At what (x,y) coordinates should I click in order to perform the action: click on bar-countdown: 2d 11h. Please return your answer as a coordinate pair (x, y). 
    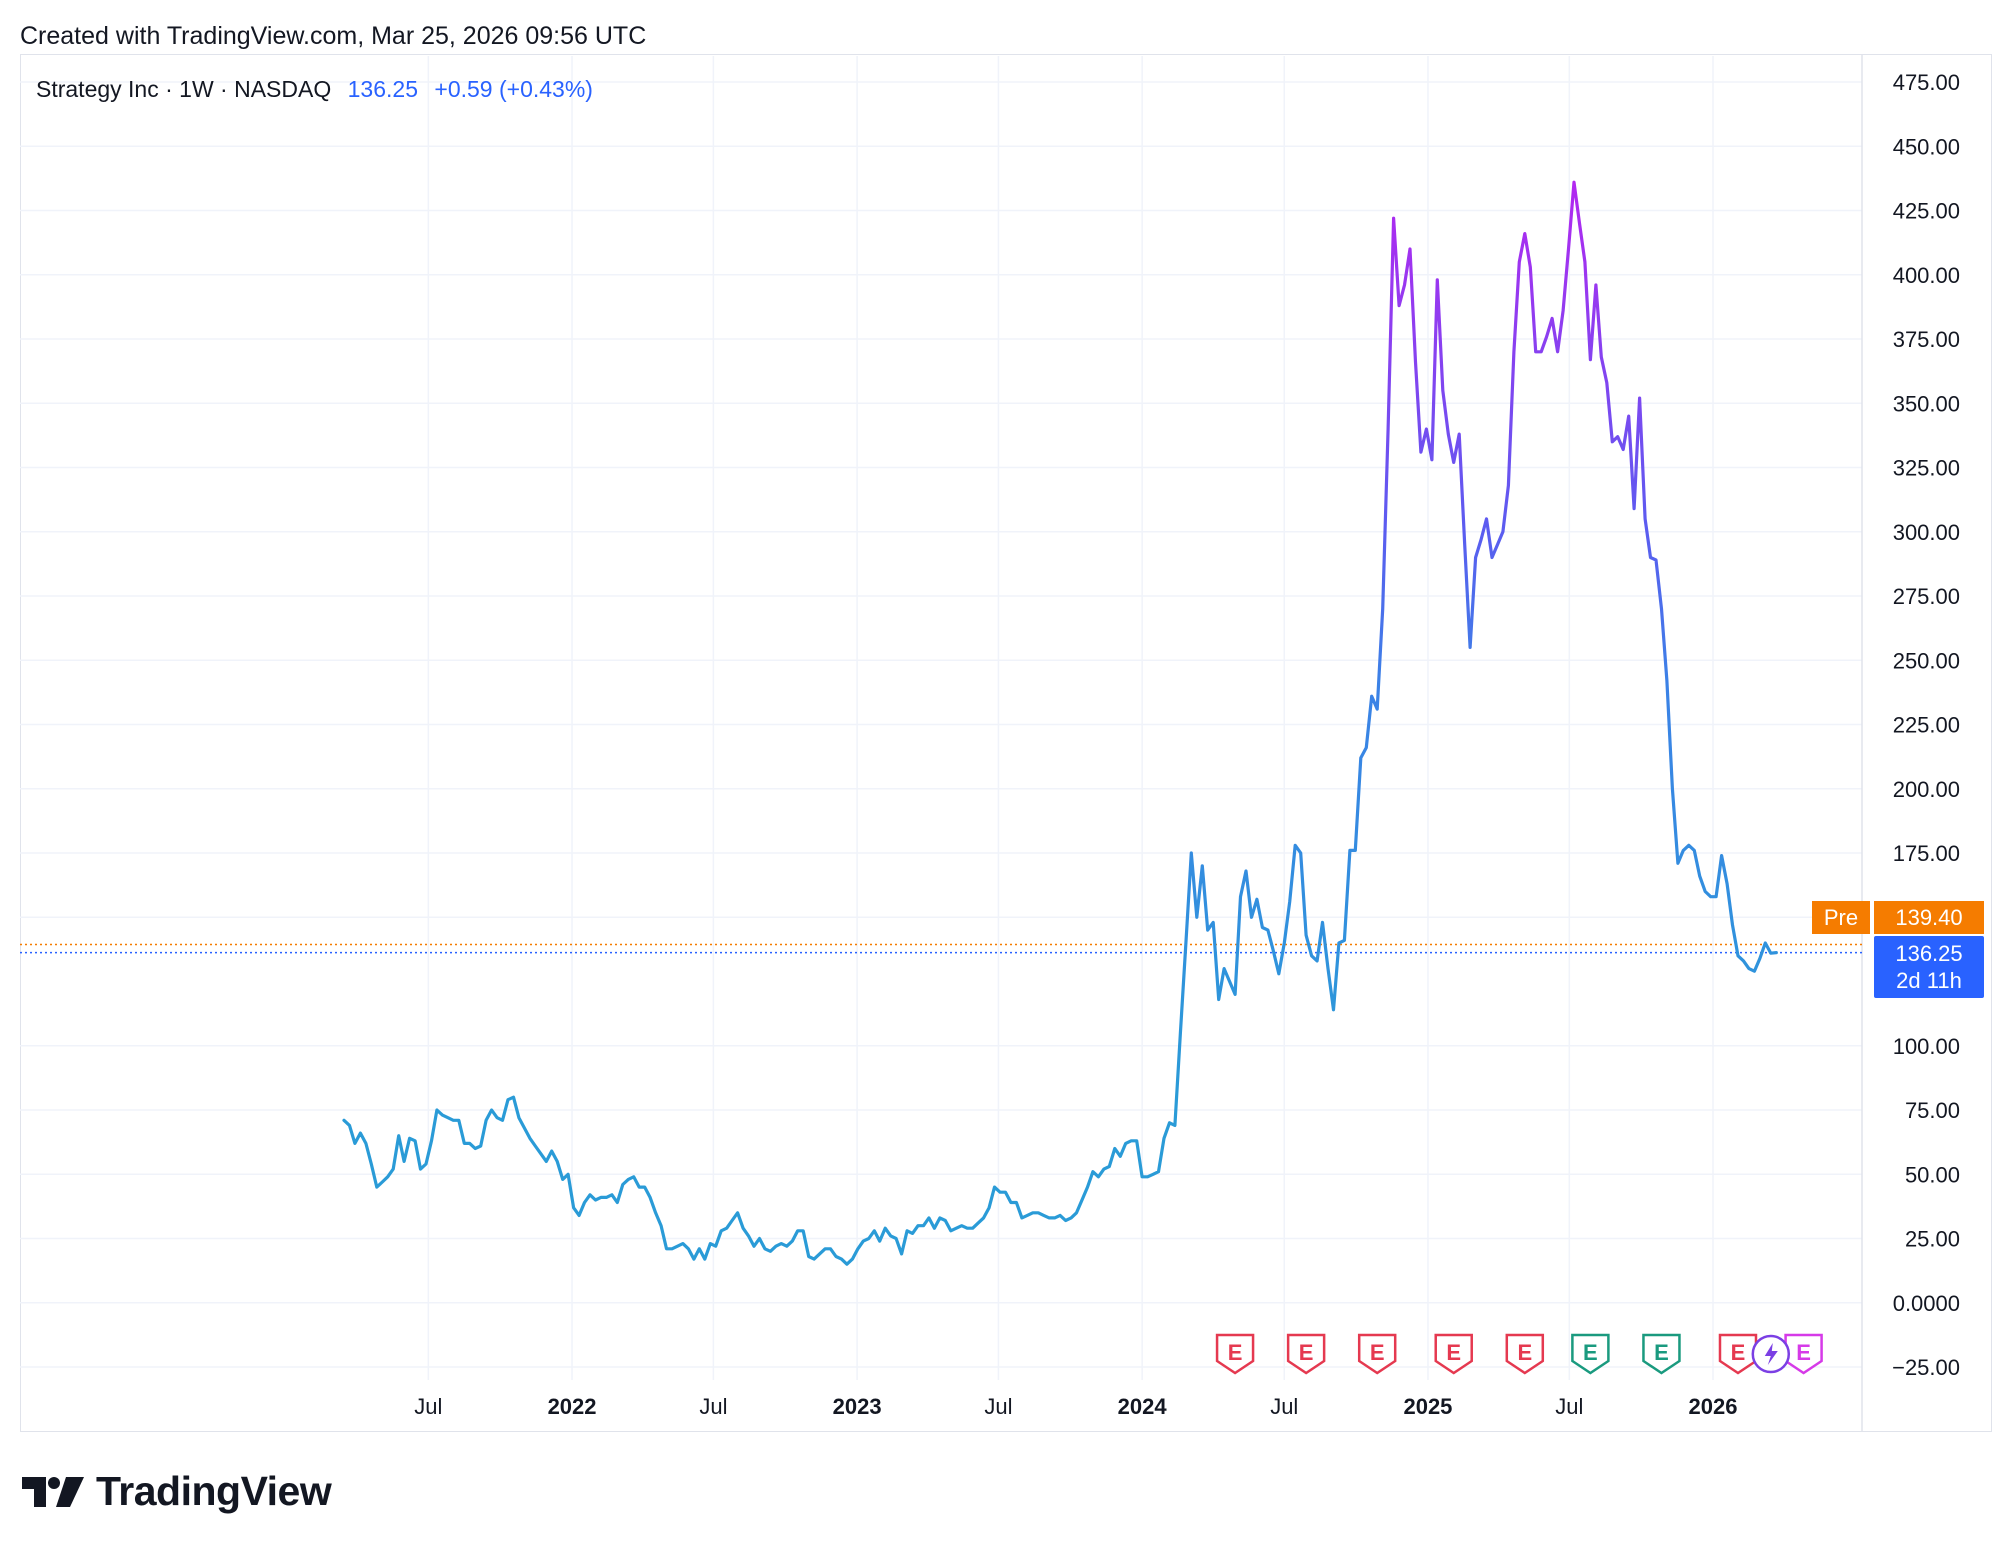
    Looking at the image, I should click on (1929, 980).